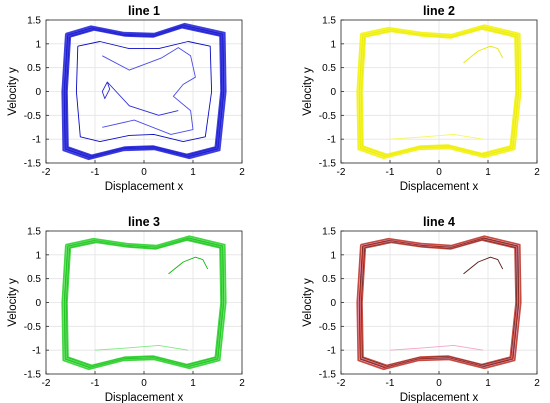 Image resolution: width=550 pixels, height=403 pixels. I want to click on subplot-title: line 1, so click(144, 11).